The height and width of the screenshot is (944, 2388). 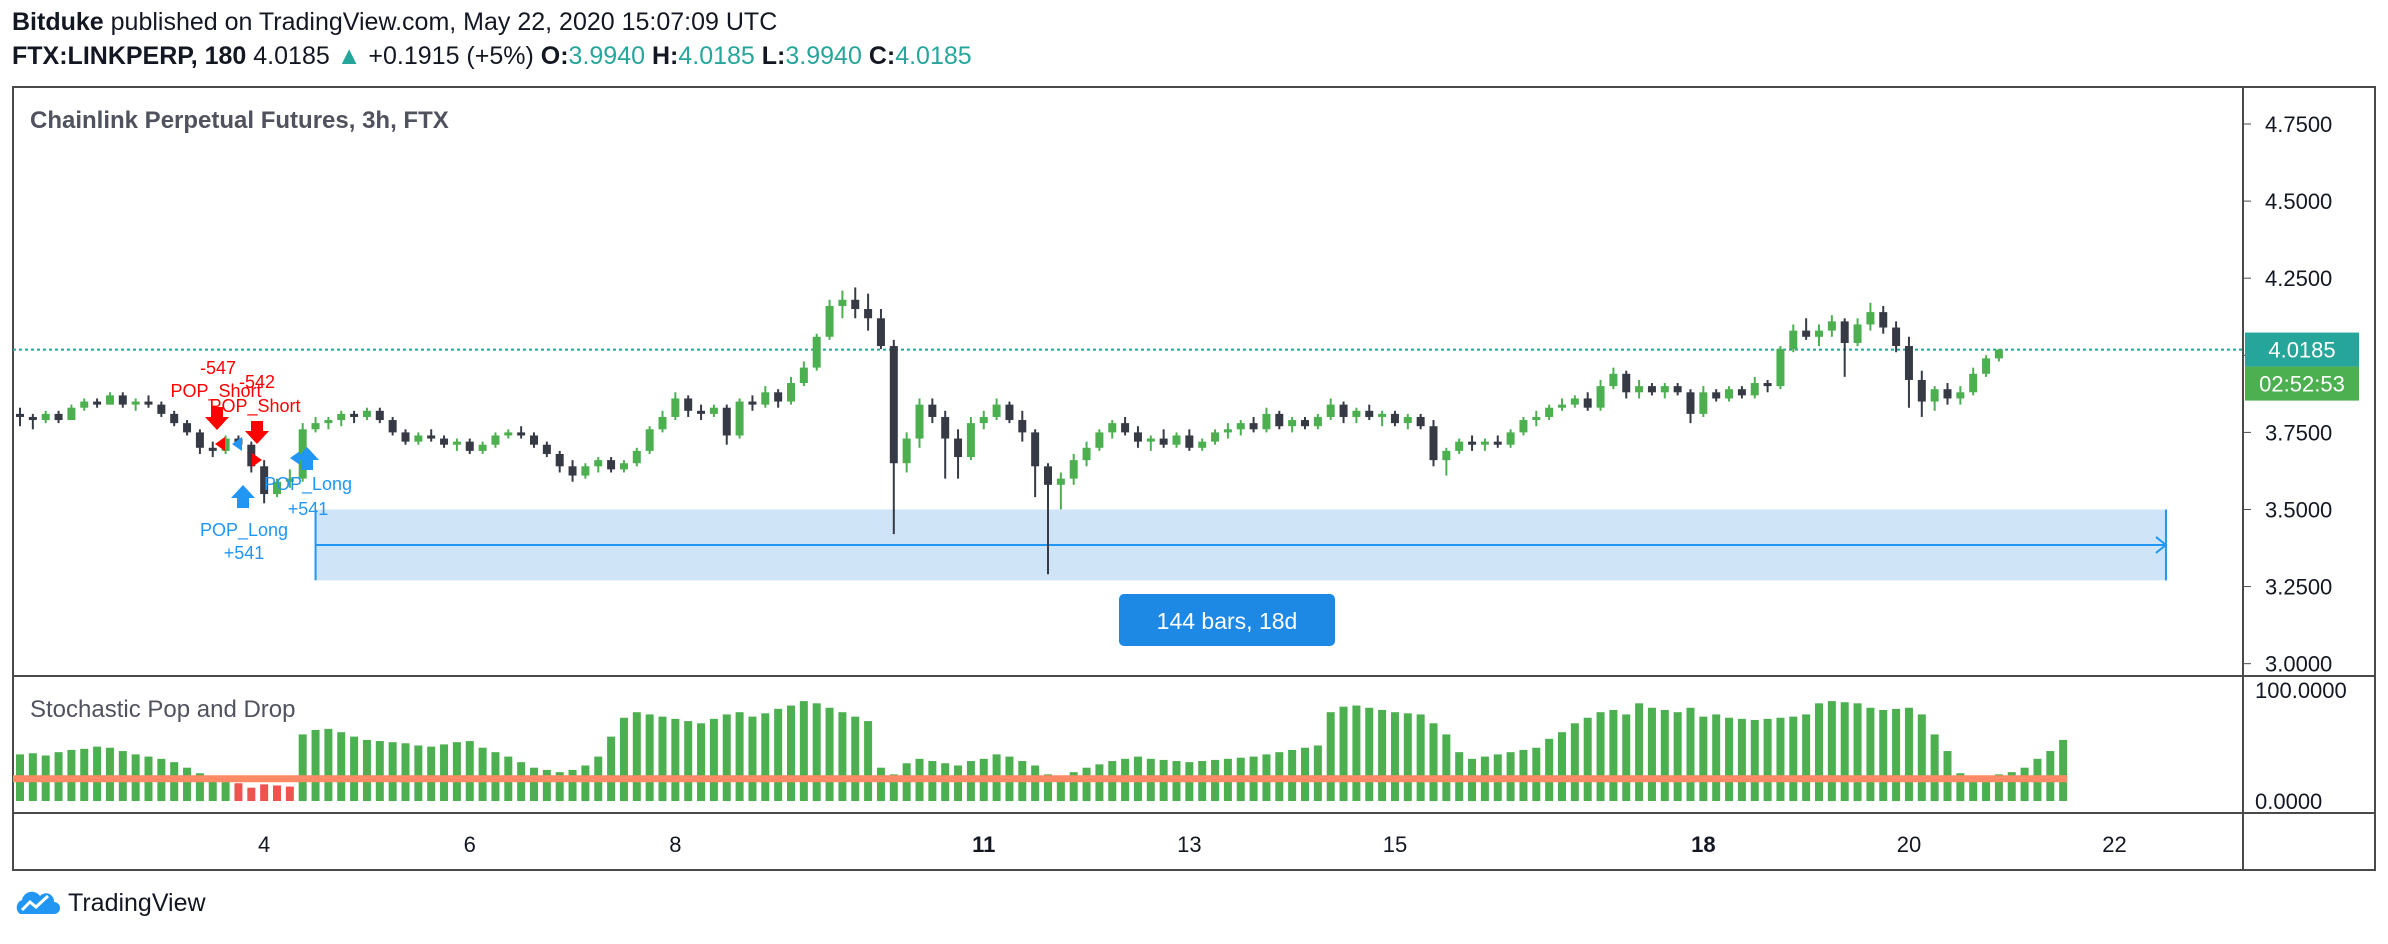 I want to click on signal-text: +541, so click(x=308, y=509).